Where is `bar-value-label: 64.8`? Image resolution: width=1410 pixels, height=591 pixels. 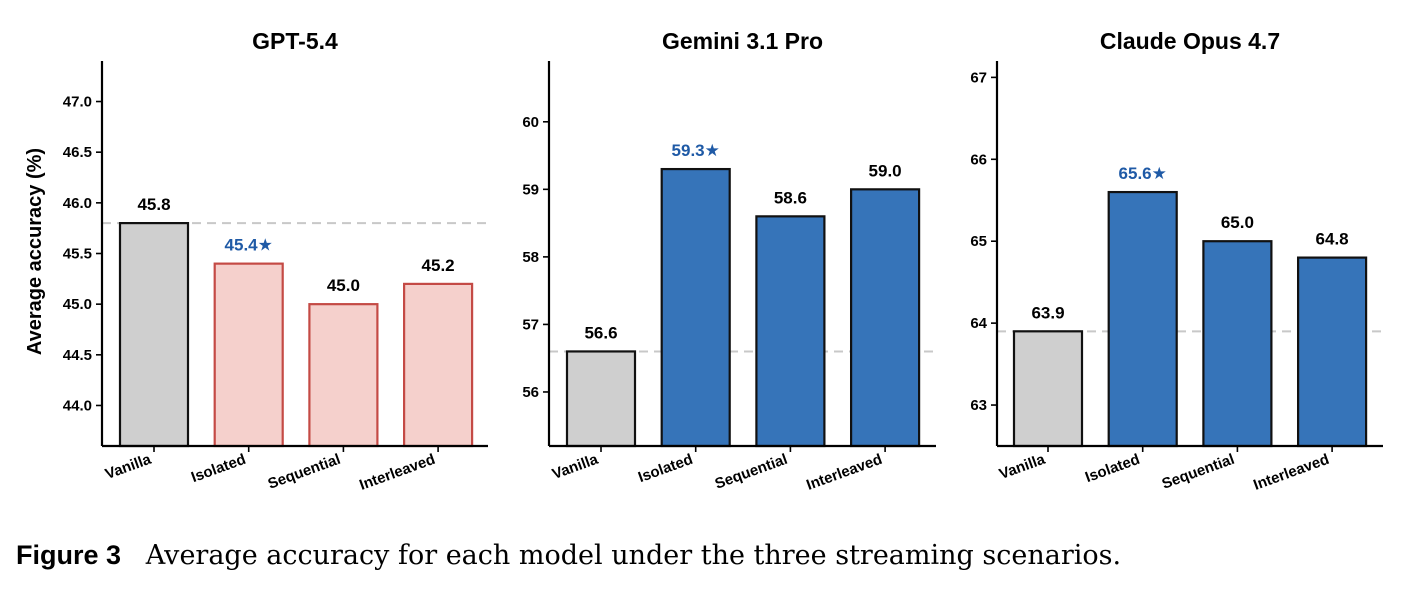
bar-value-label: 64.8 is located at coordinates (1332, 239).